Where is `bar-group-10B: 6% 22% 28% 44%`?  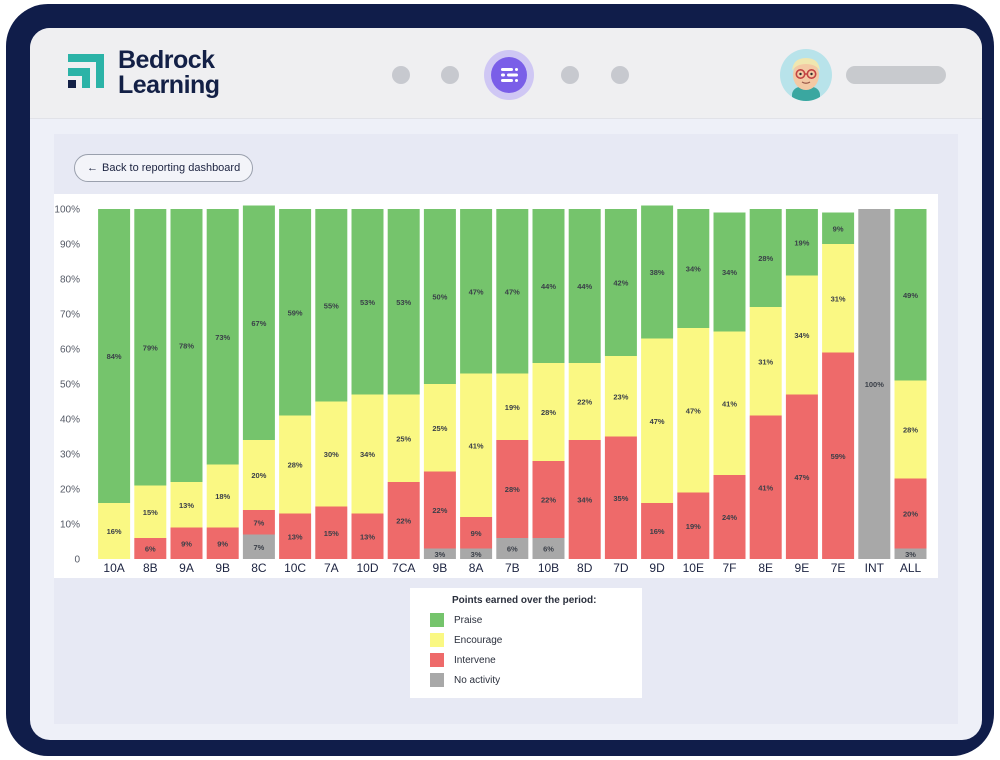
bar-group-10B: 6% 22% 28% 44% is located at coordinates (548, 384).